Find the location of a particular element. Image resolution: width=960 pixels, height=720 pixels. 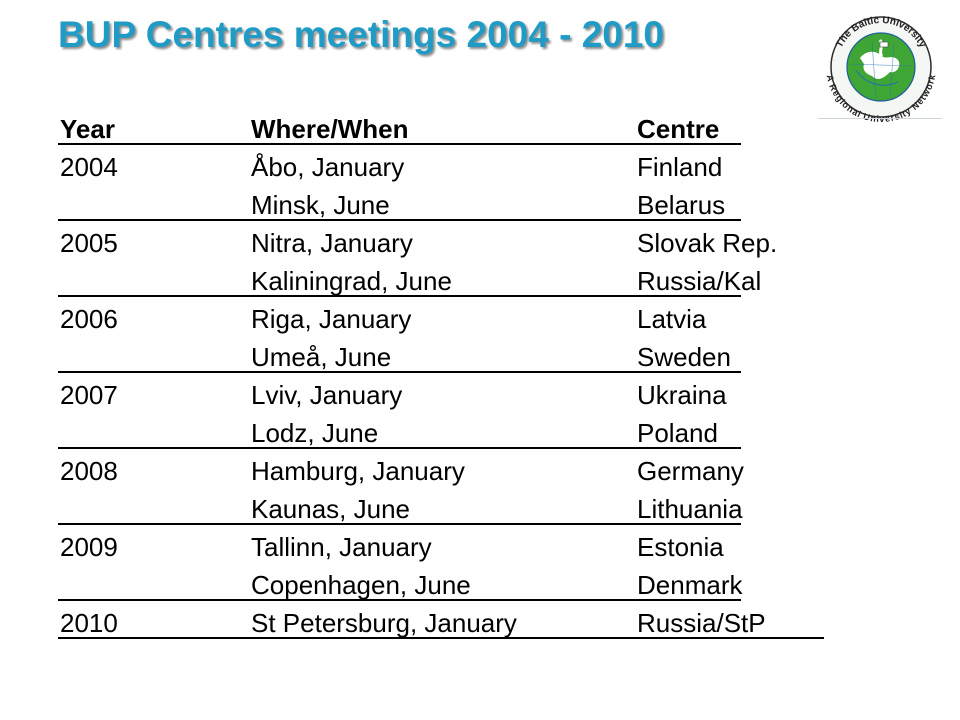

row-year: 2007 is located at coordinates (89, 395).